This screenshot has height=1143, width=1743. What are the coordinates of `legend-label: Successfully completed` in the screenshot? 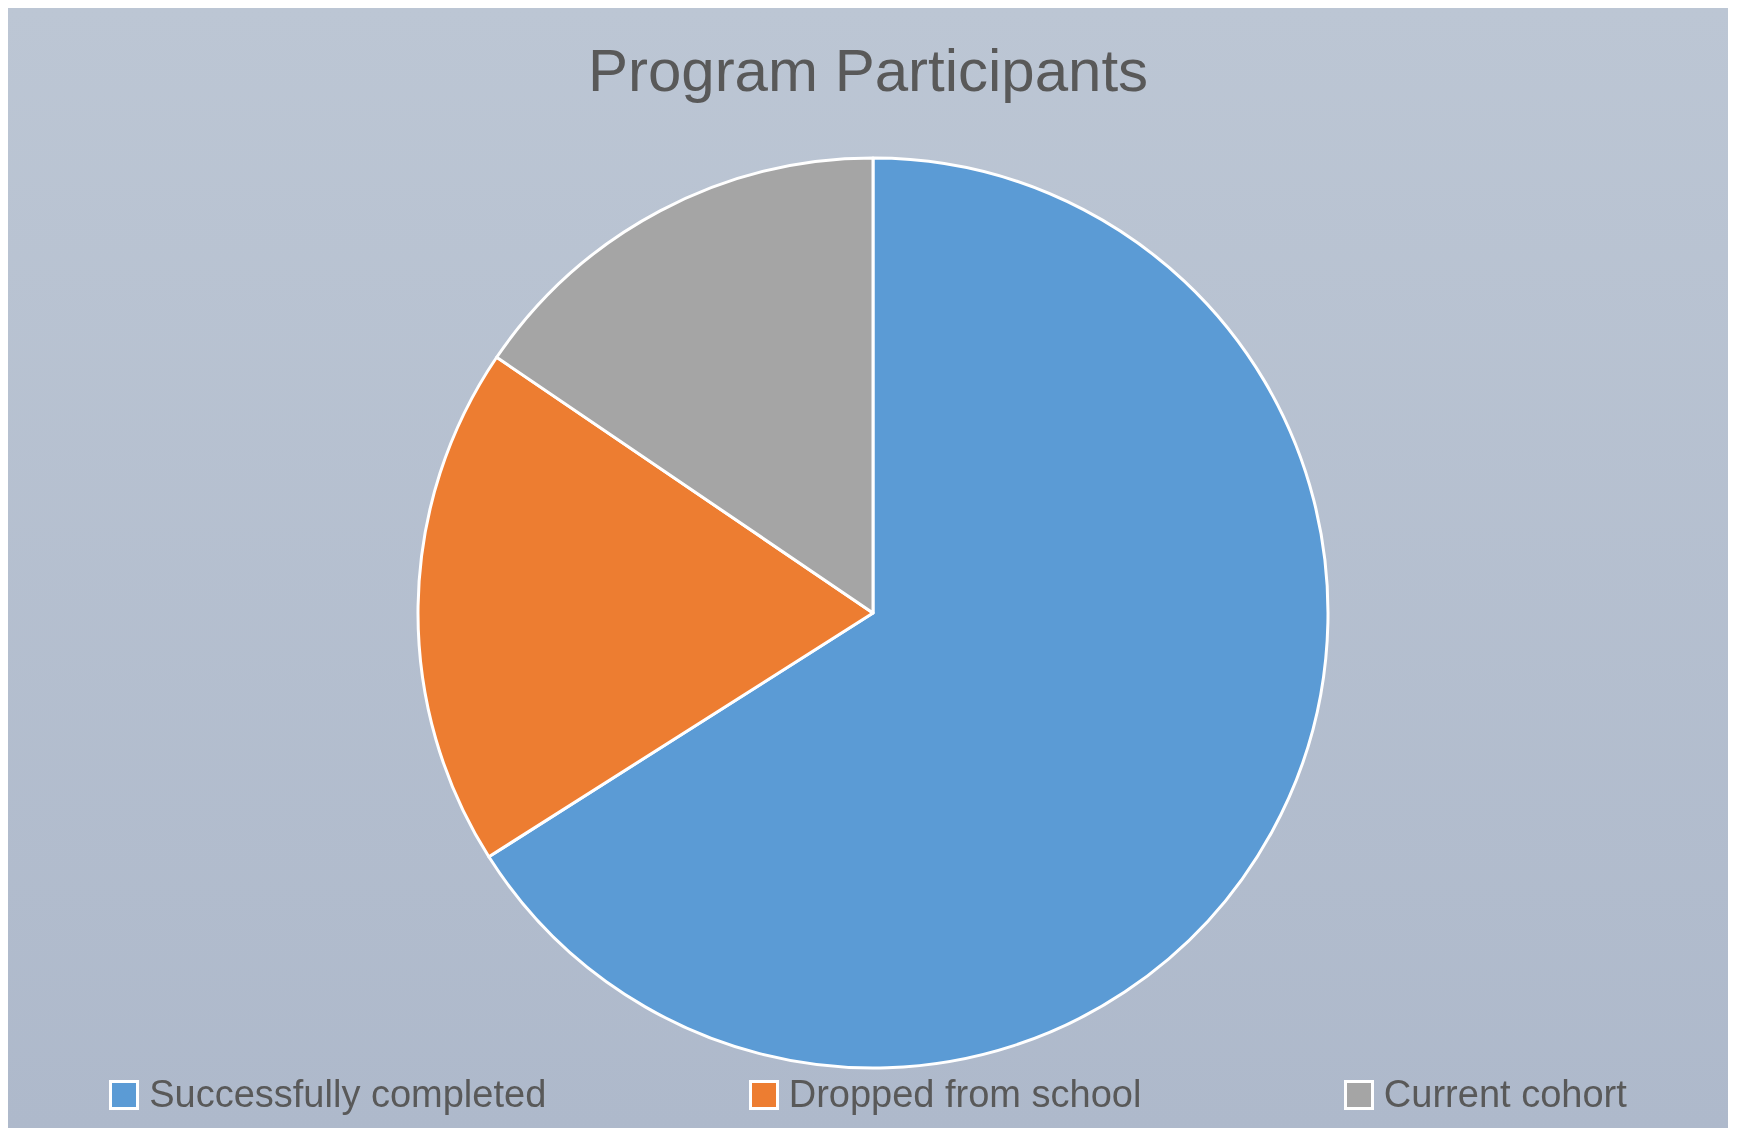 It's located at (348, 1094).